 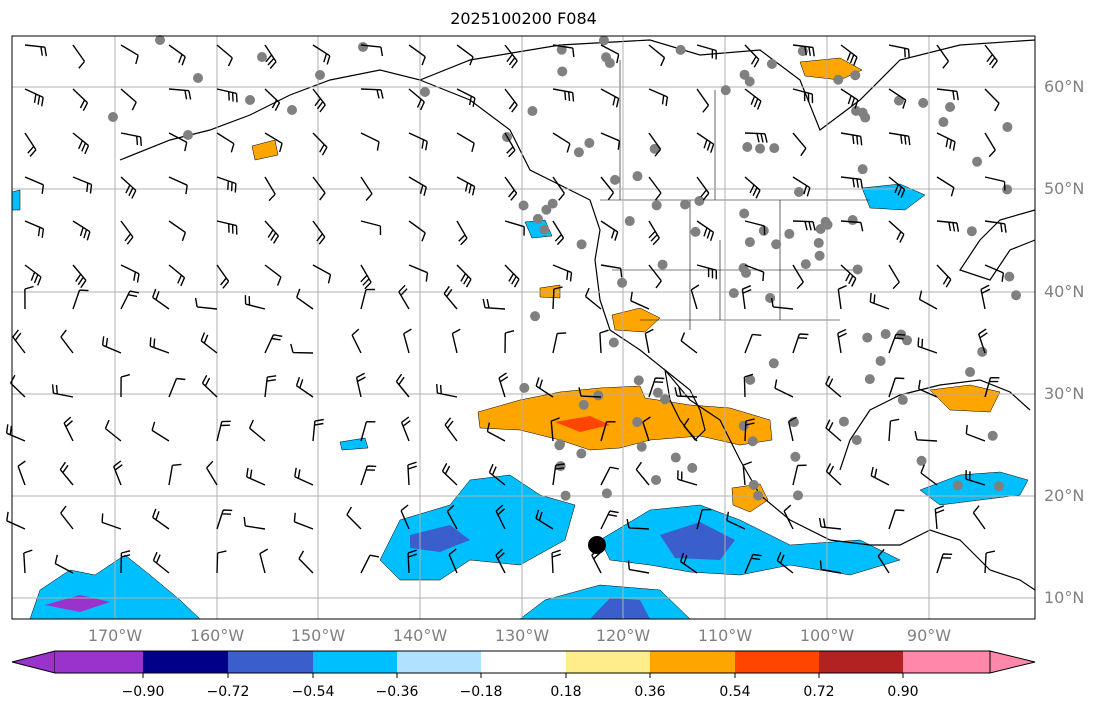 What do you see at coordinates (1064, 86) in the screenshot?
I see `lat-label: 60°N` at bounding box center [1064, 86].